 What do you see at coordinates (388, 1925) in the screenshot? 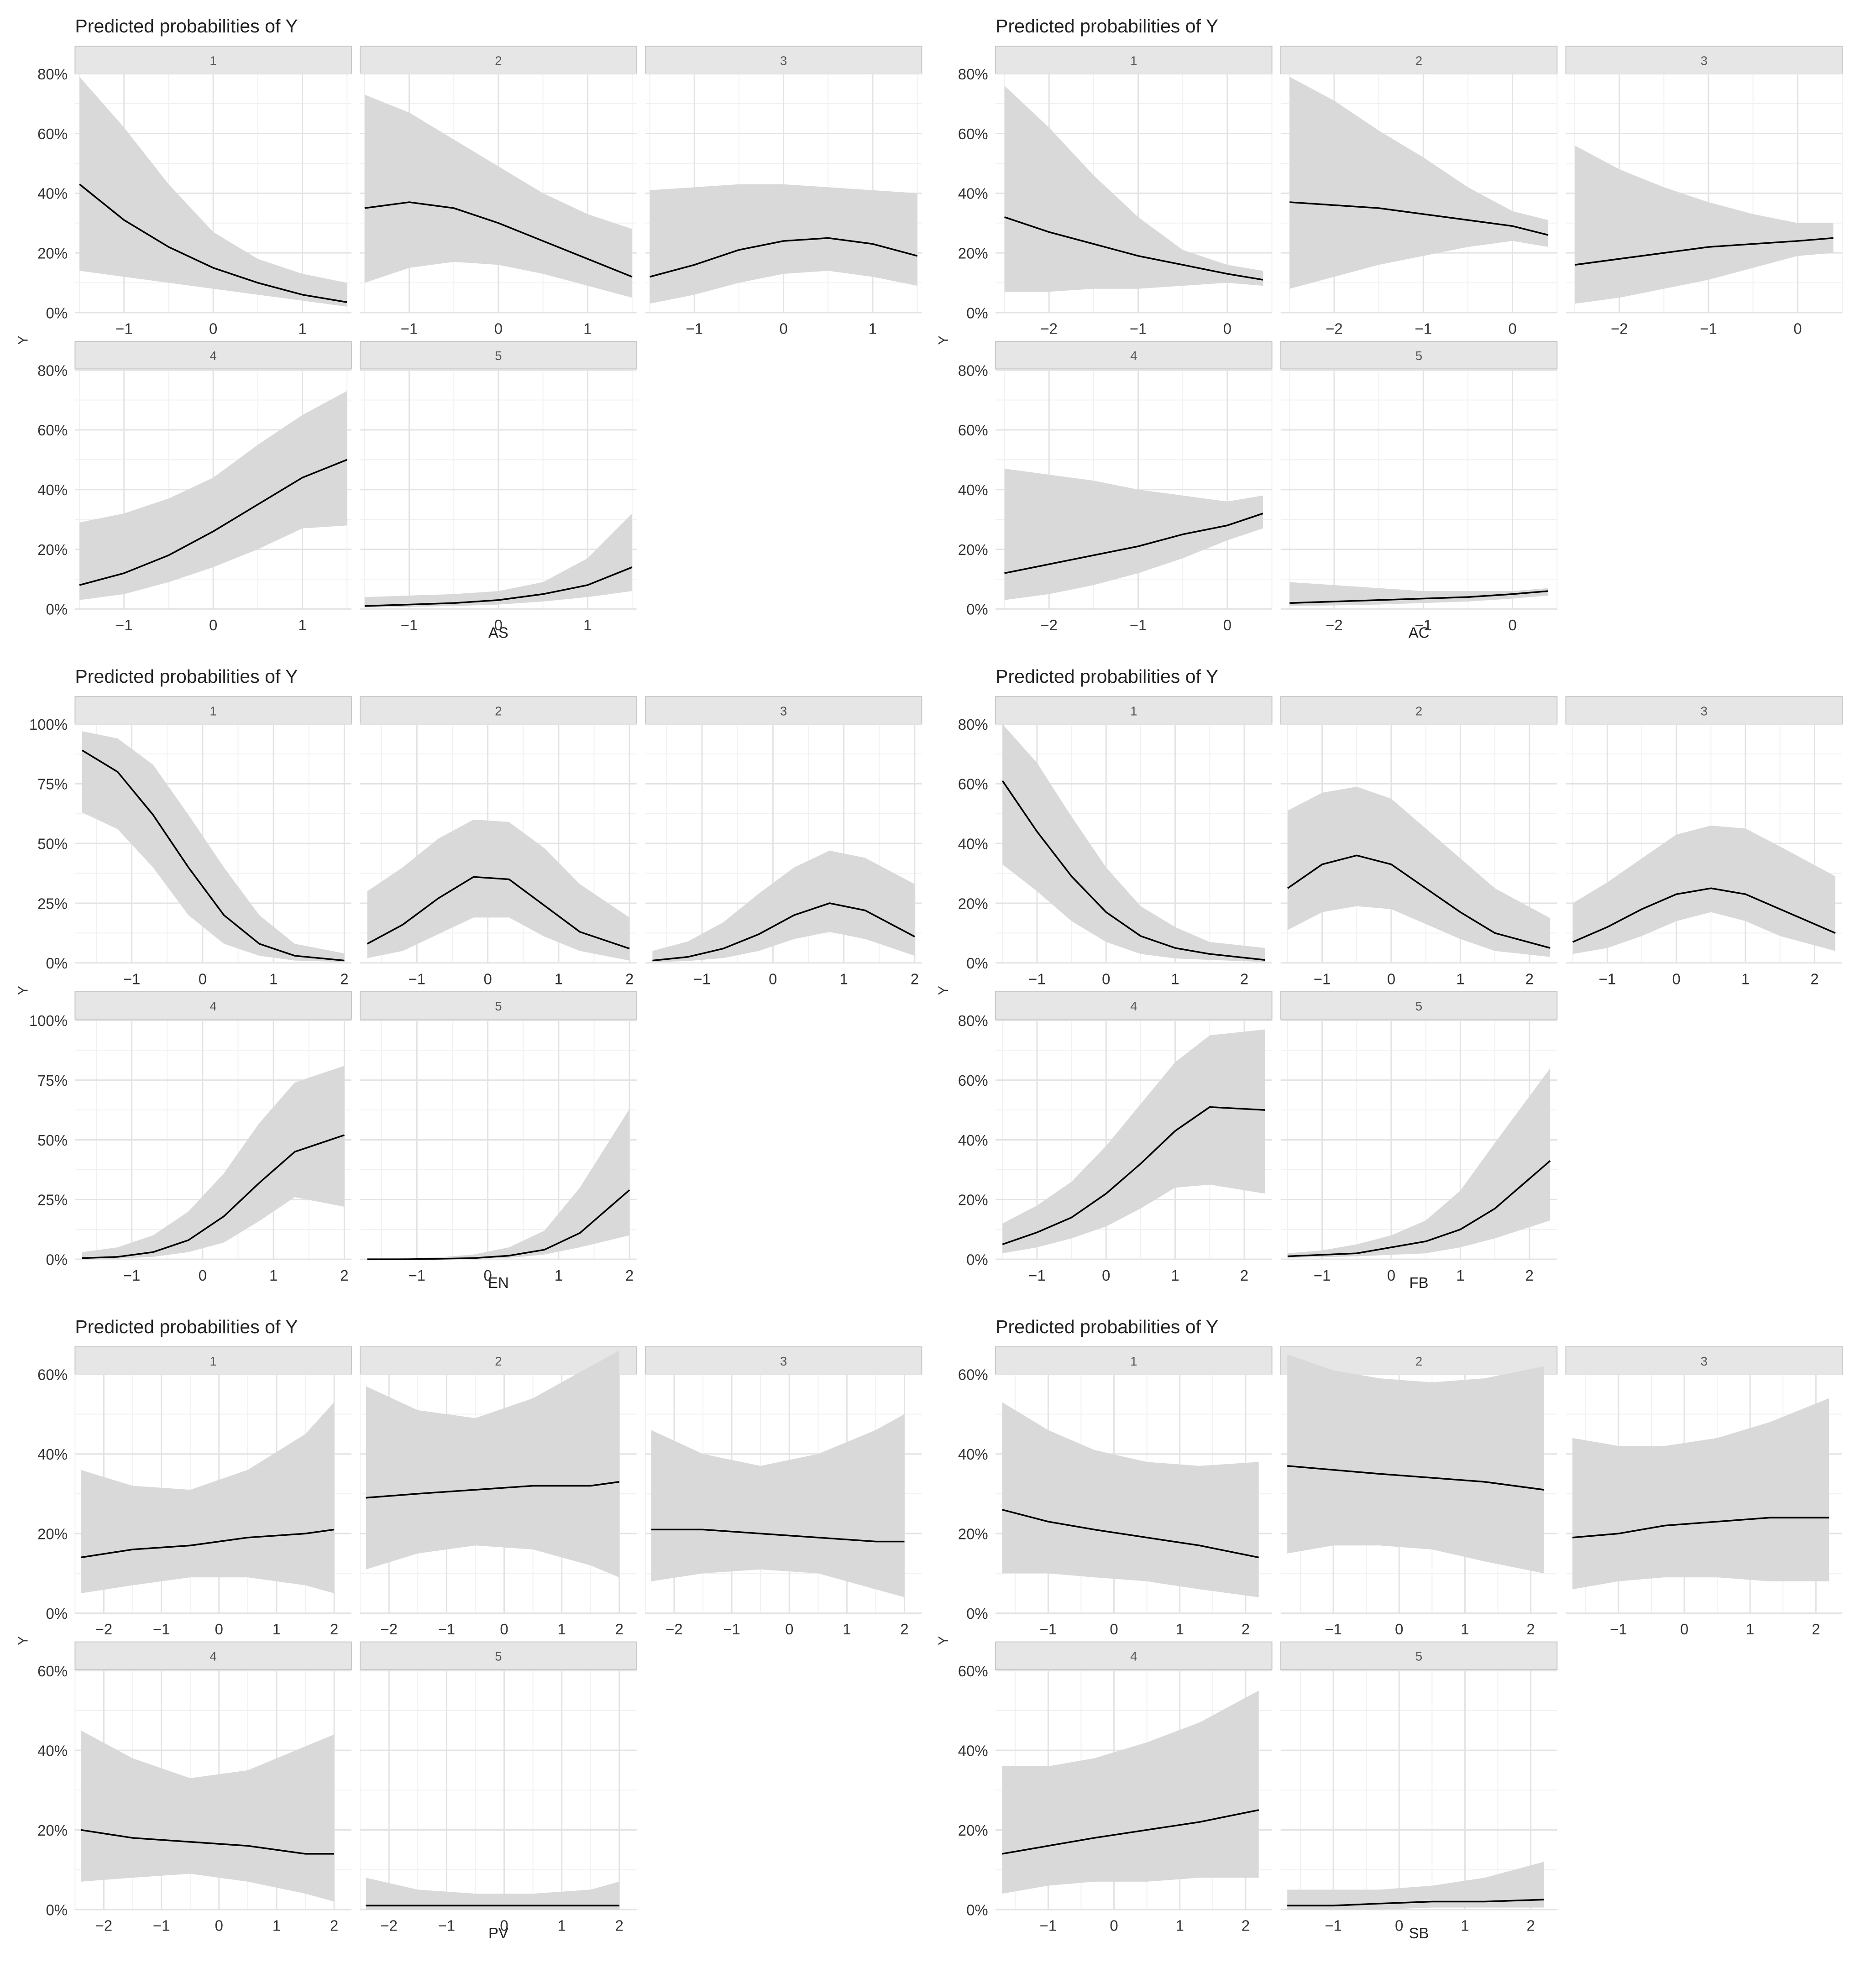
I see `x-tick-label: −2` at bounding box center [388, 1925].